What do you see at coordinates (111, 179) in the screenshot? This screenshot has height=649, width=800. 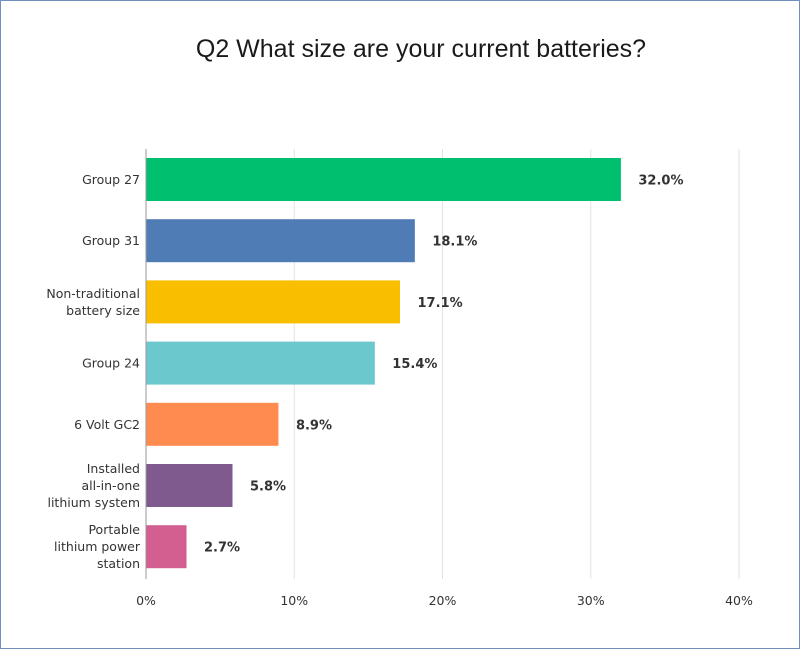 I see `category-label: Group 27` at bounding box center [111, 179].